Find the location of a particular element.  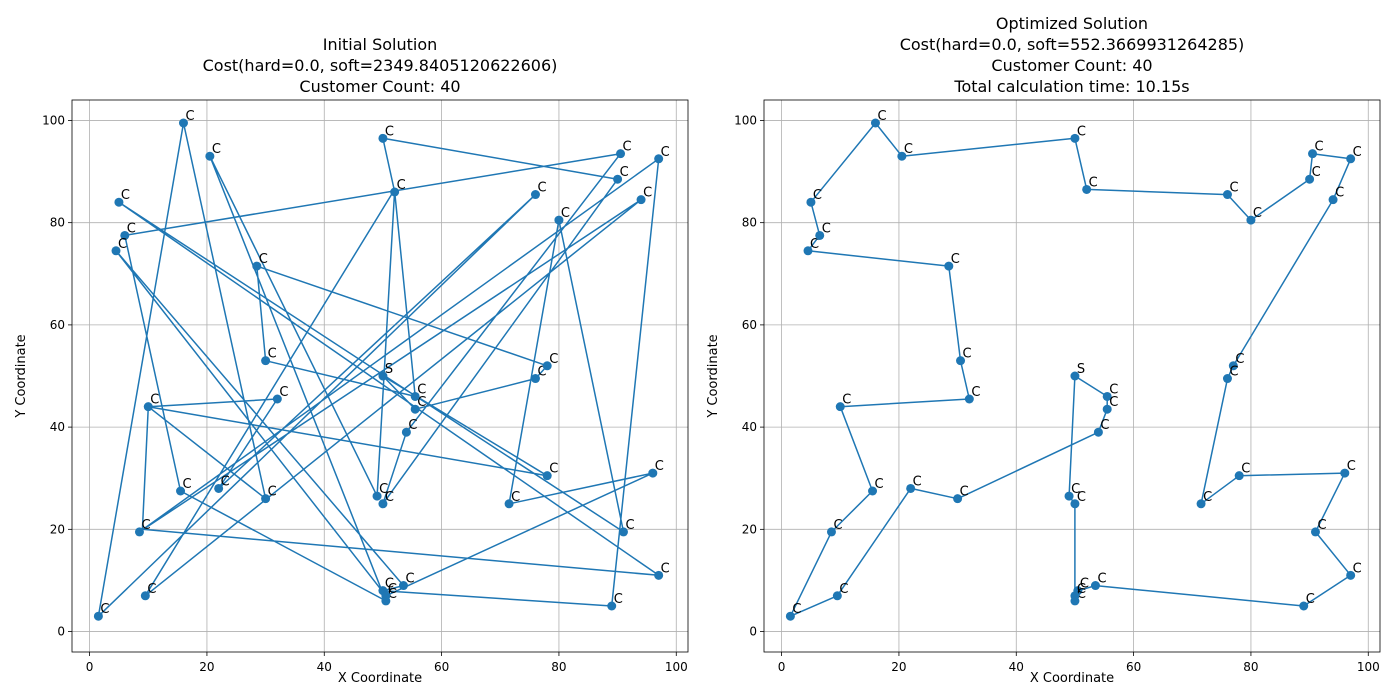

chart-title-line: Optimized Solution is located at coordinates (1072, 23).